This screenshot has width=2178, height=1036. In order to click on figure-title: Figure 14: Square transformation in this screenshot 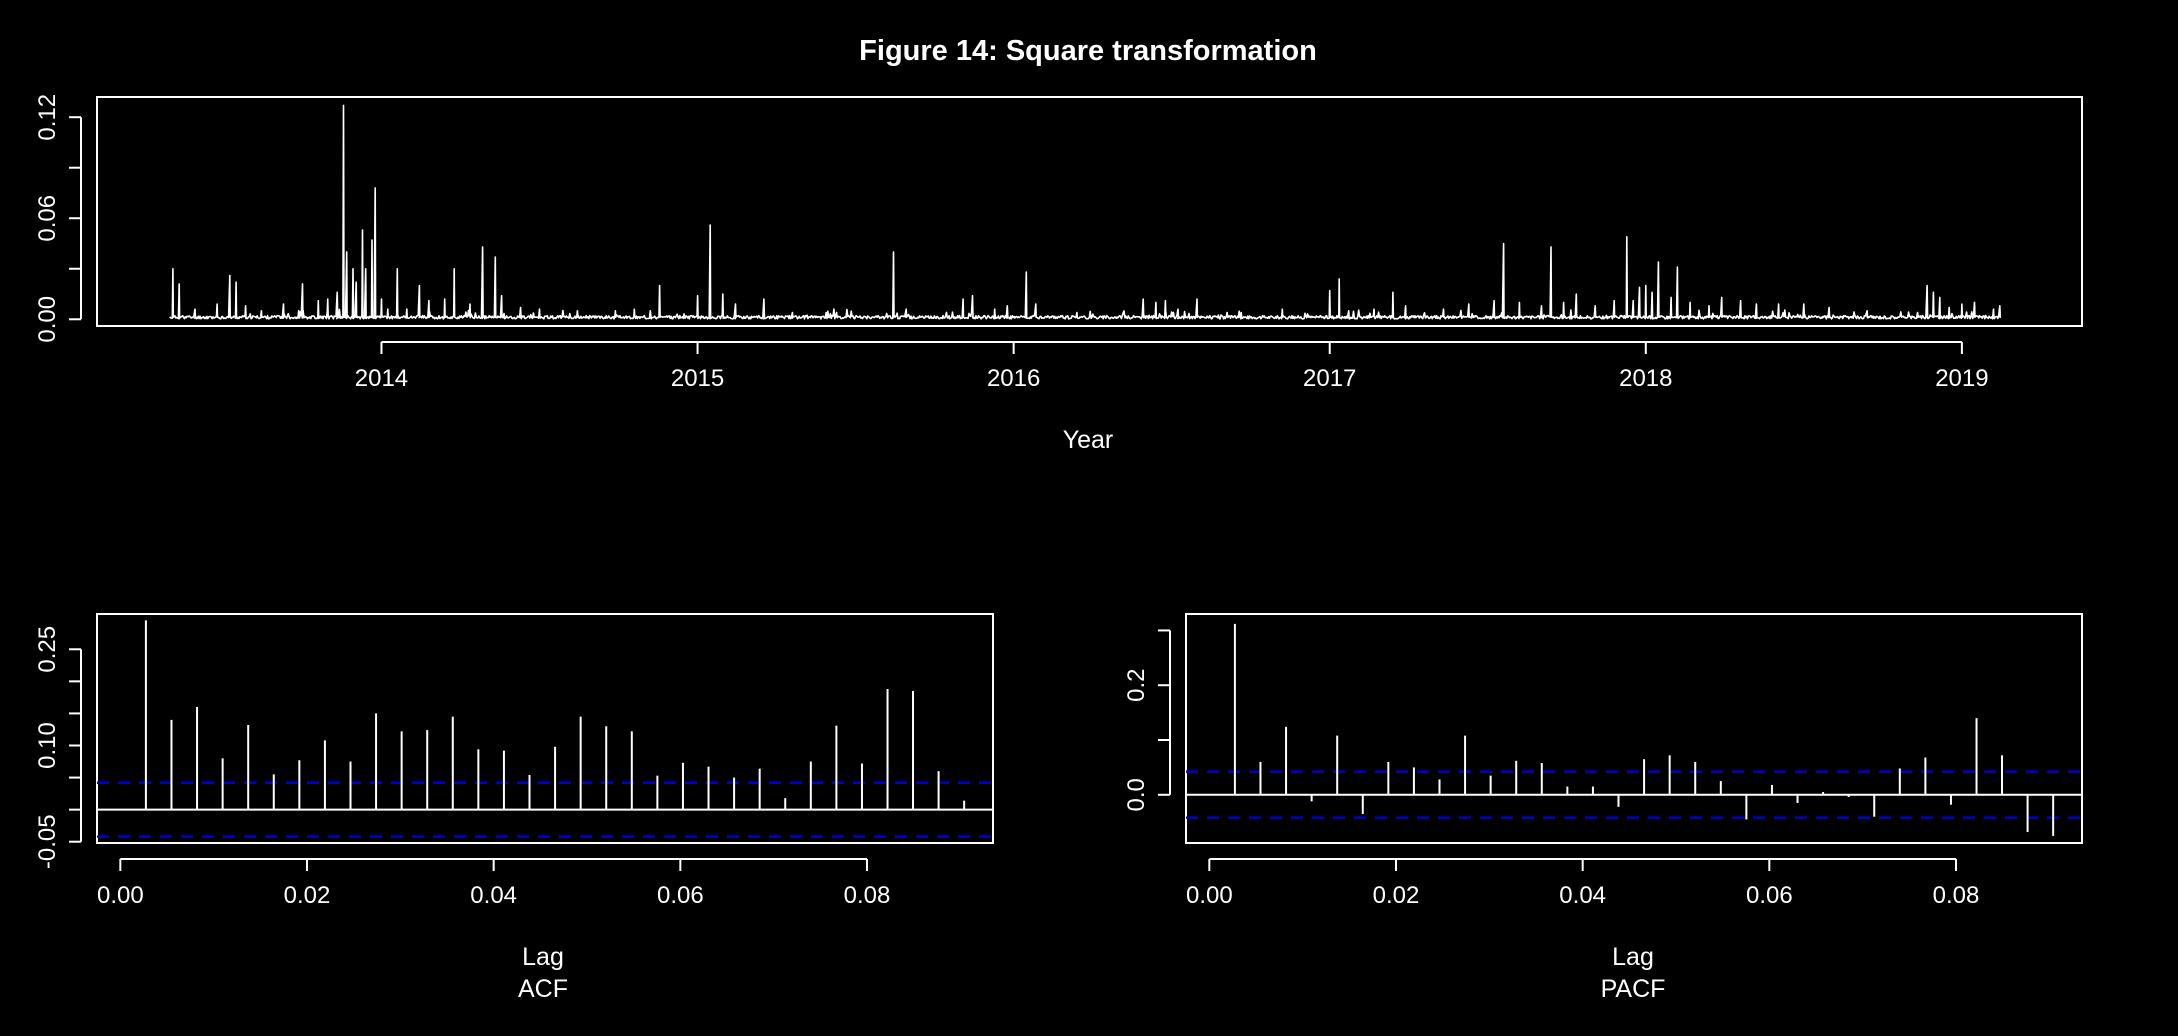, I will do `click(1088, 51)`.